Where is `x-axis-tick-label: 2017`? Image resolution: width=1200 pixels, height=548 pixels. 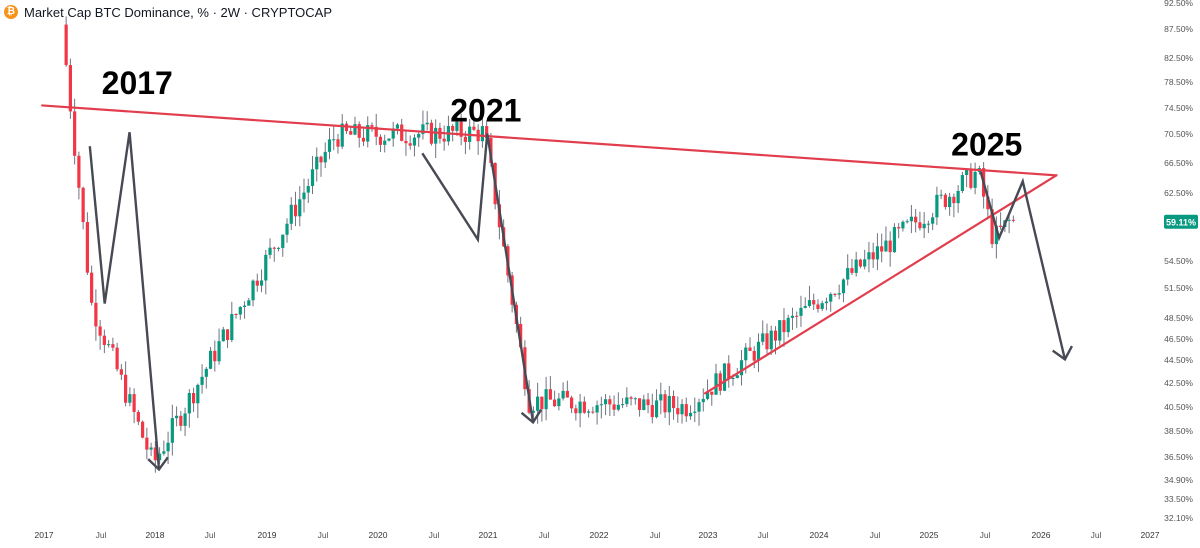
x-axis-tick-label: 2017 is located at coordinates (44, 535).